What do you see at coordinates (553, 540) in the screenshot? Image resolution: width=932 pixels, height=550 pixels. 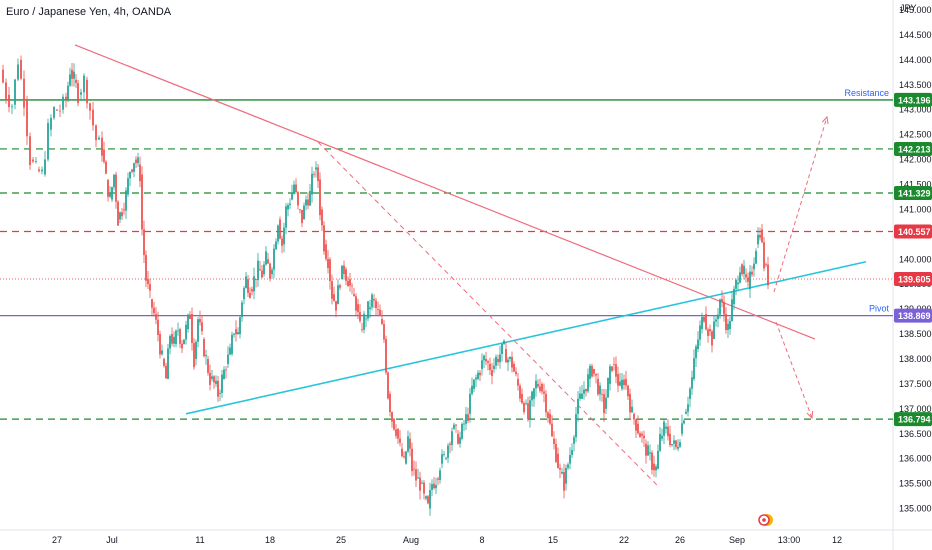 I see `x-tick-label: 15` at bounding box center [553, 540].